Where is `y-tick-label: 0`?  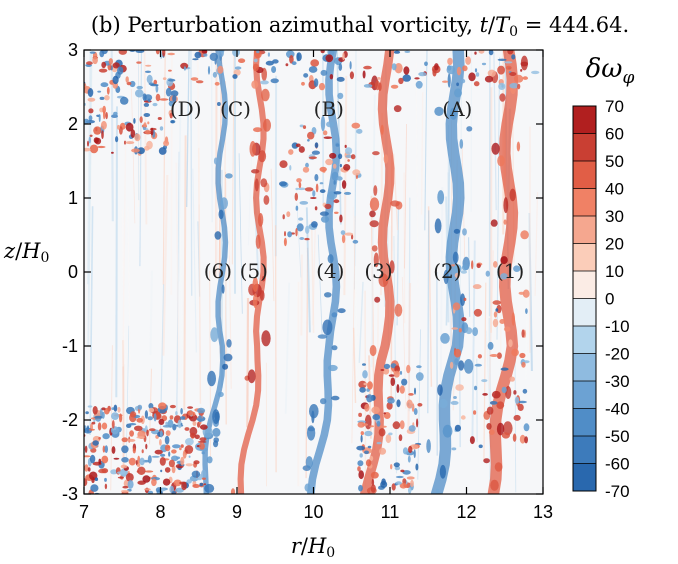 y-tick-label: 0 is located at coordinates (73, 272).